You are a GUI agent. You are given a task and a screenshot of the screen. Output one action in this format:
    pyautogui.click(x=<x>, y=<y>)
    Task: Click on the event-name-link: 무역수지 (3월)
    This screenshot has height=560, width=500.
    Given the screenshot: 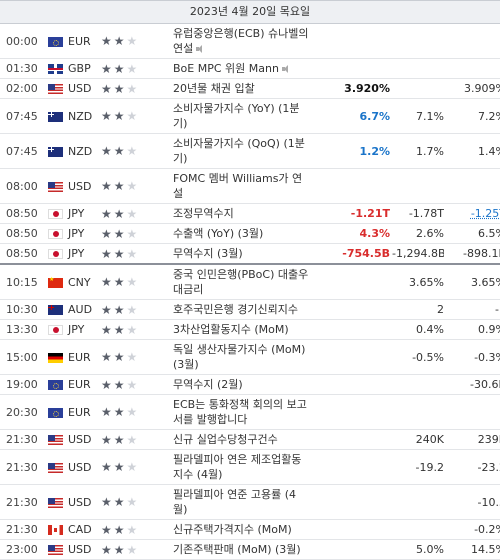 What is the action you would take?
    pyautogui.click(x=241, y=254)
    